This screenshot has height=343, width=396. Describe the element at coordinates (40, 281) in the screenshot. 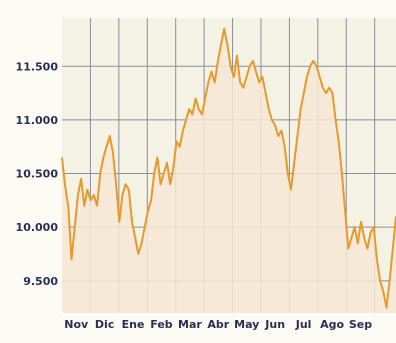

I see `y-tick-label: 9.500` at that location.